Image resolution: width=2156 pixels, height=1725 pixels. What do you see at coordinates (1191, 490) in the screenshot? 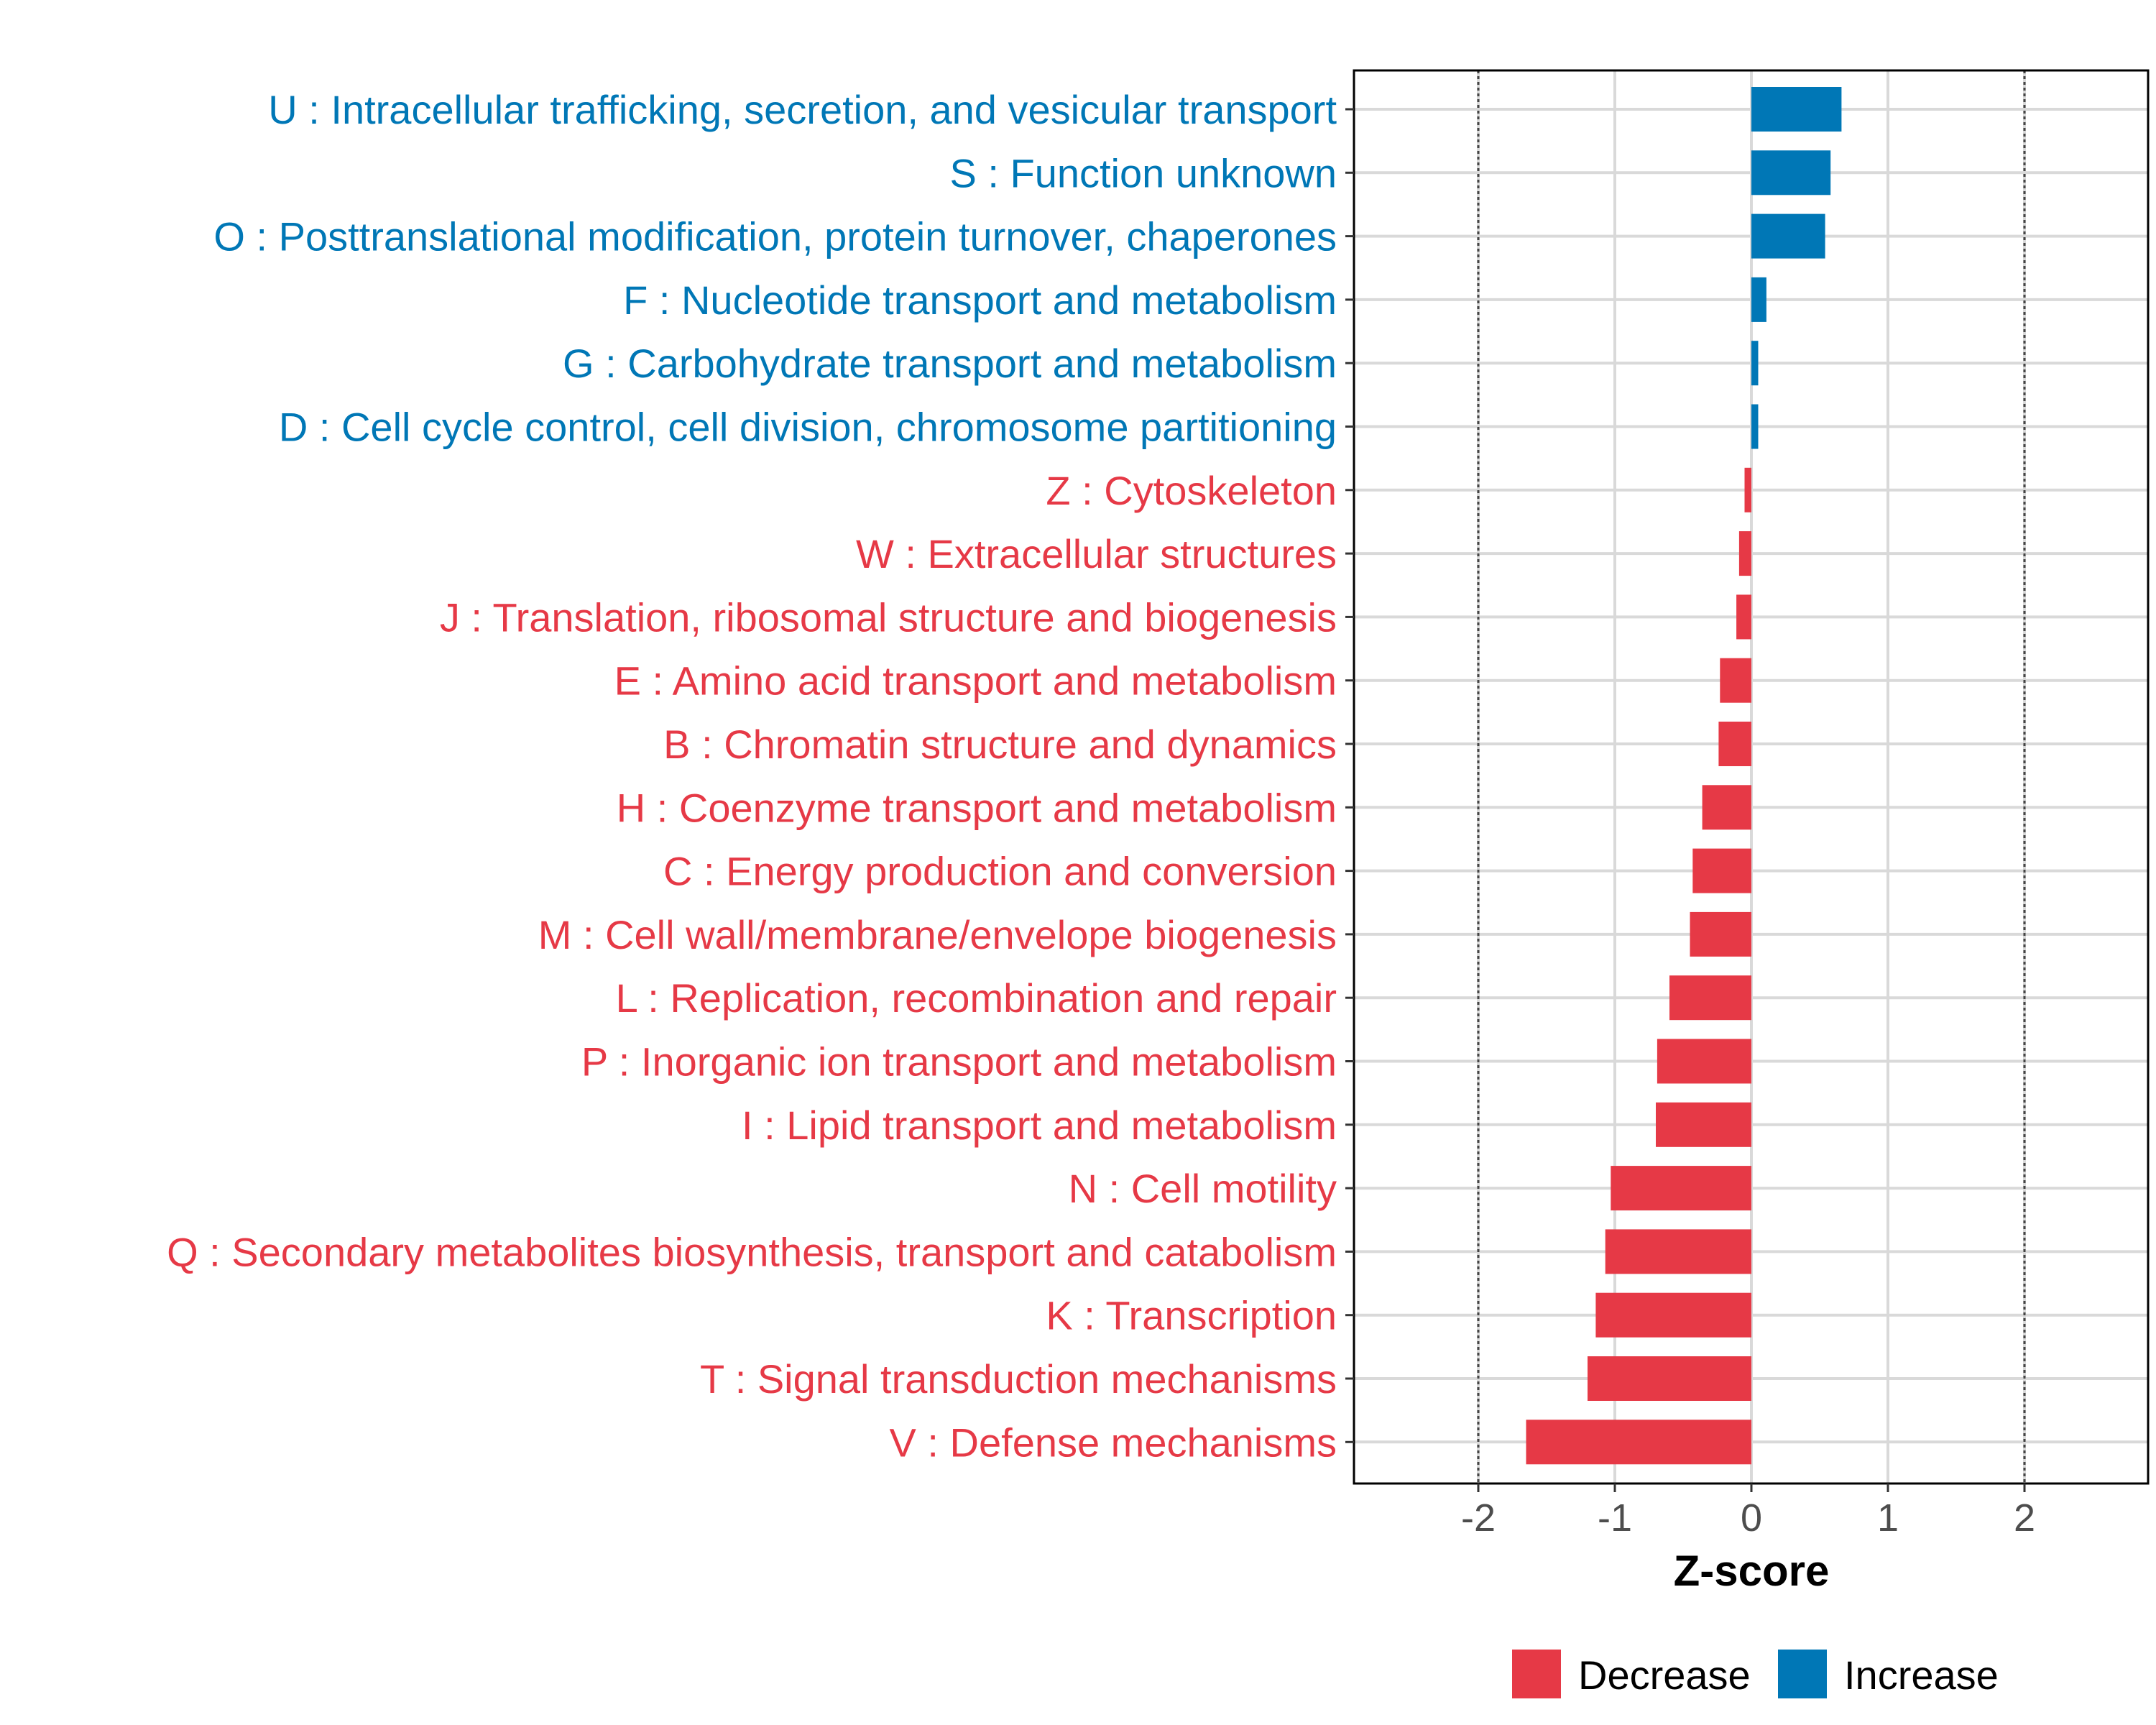
I see `y-tick-label: Z : Cytoskeleton` at bounding box center [1191, 490].